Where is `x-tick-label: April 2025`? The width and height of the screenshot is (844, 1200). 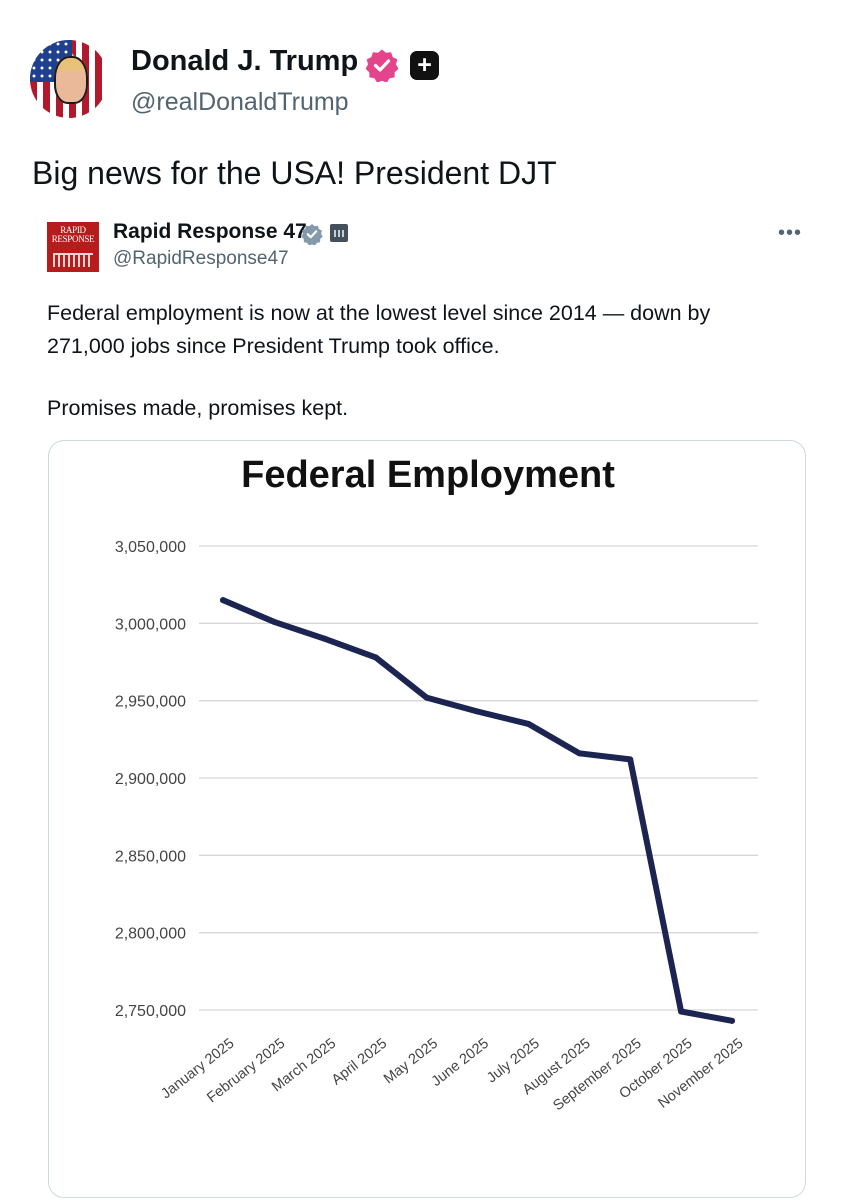 x-tick-label: April 2025 is located at coordinates (359, 1062).